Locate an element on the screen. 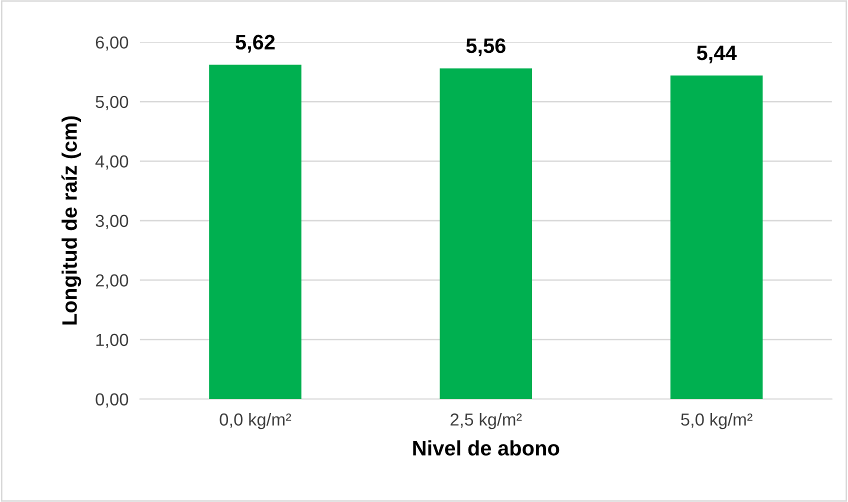  x-axis-title: Nivel de abono is located at coordinates (486, 448).